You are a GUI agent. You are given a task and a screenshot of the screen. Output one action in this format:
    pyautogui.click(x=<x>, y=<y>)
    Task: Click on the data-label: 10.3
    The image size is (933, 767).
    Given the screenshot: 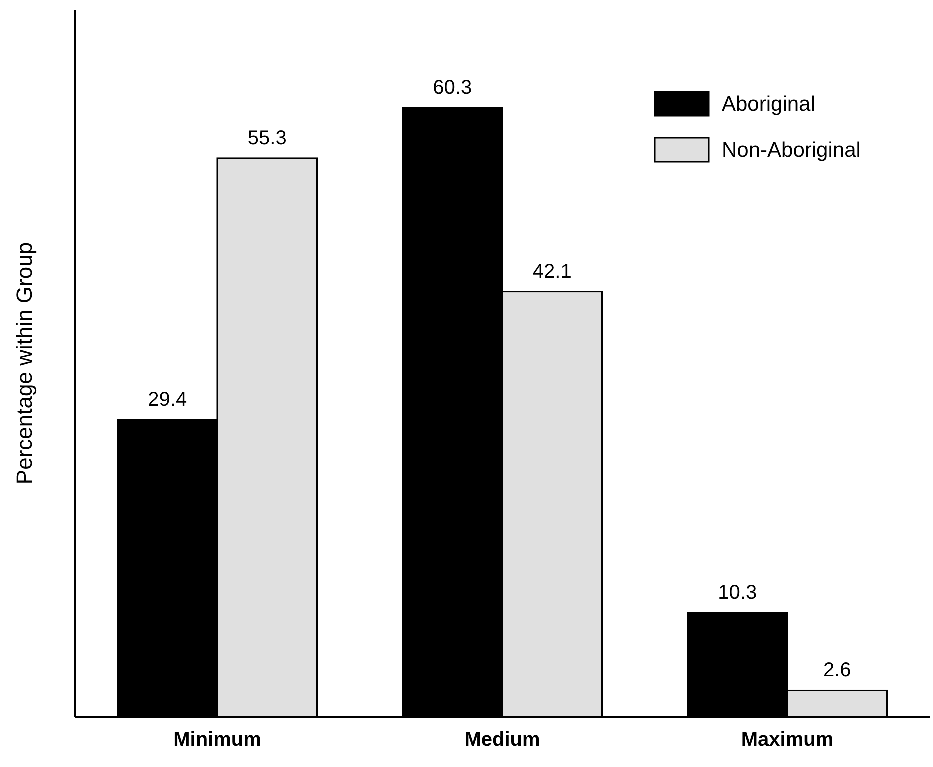 What is the action you would take?
    pyautogui.click(x=738, y=593)
    